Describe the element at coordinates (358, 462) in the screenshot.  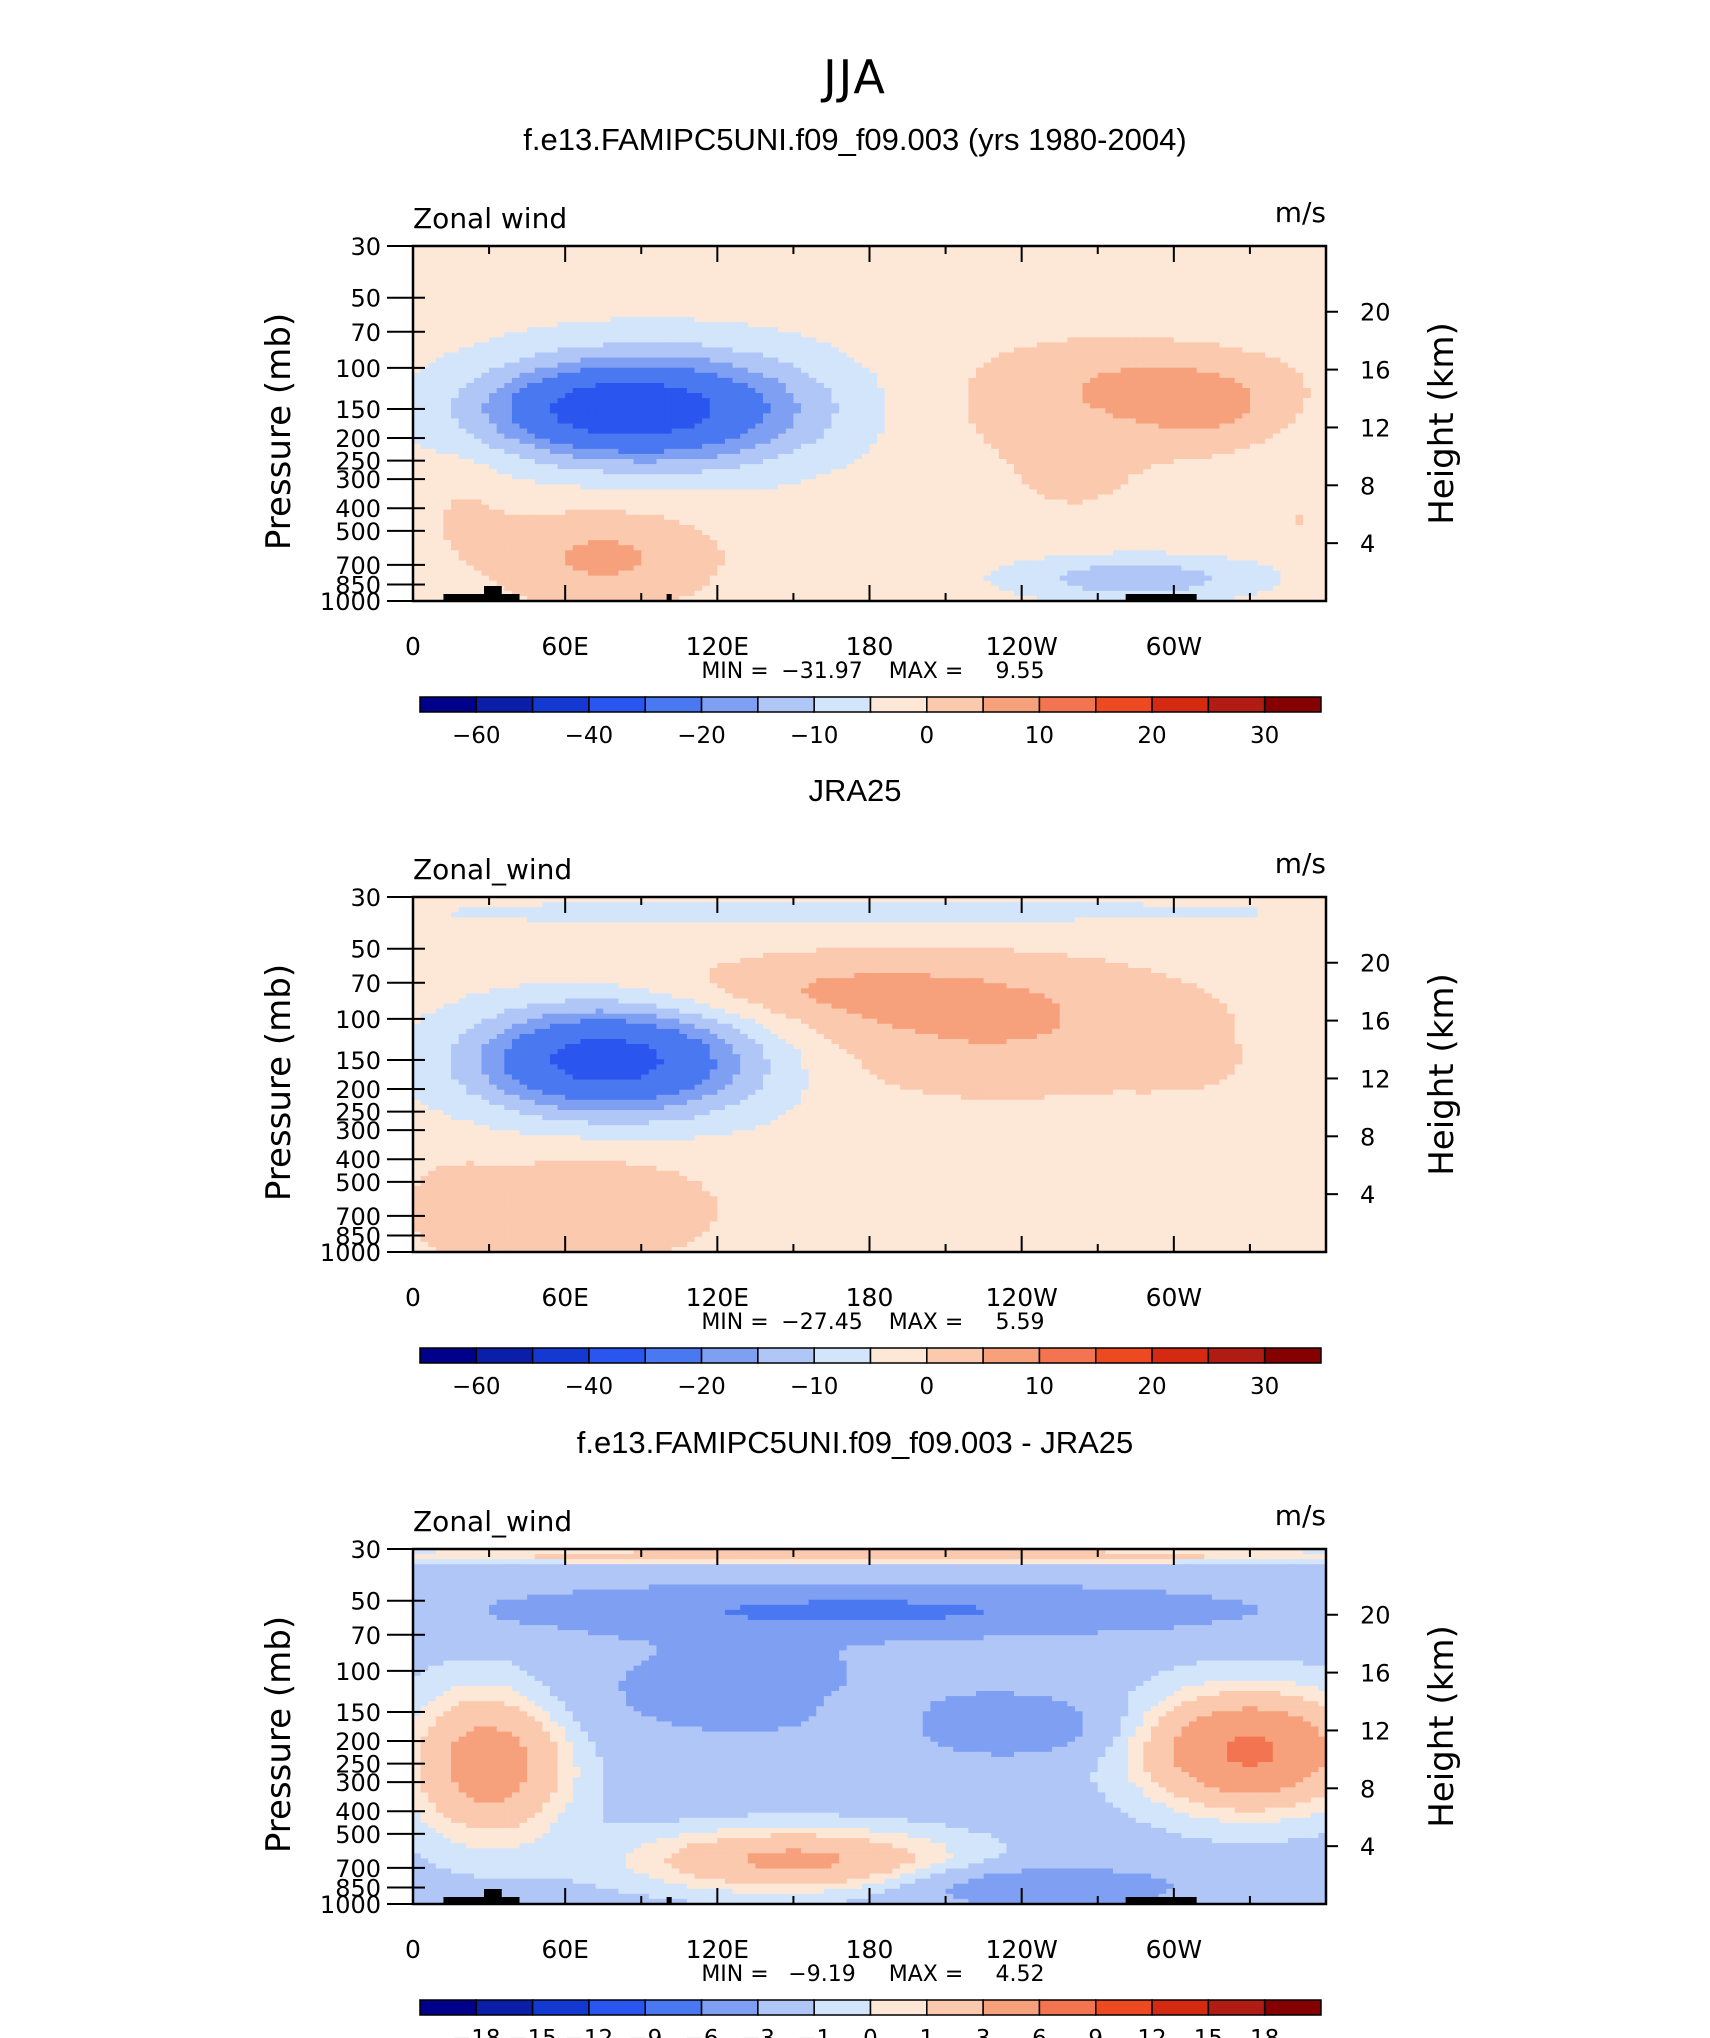
I see `y-tick-label: 250` at that location.